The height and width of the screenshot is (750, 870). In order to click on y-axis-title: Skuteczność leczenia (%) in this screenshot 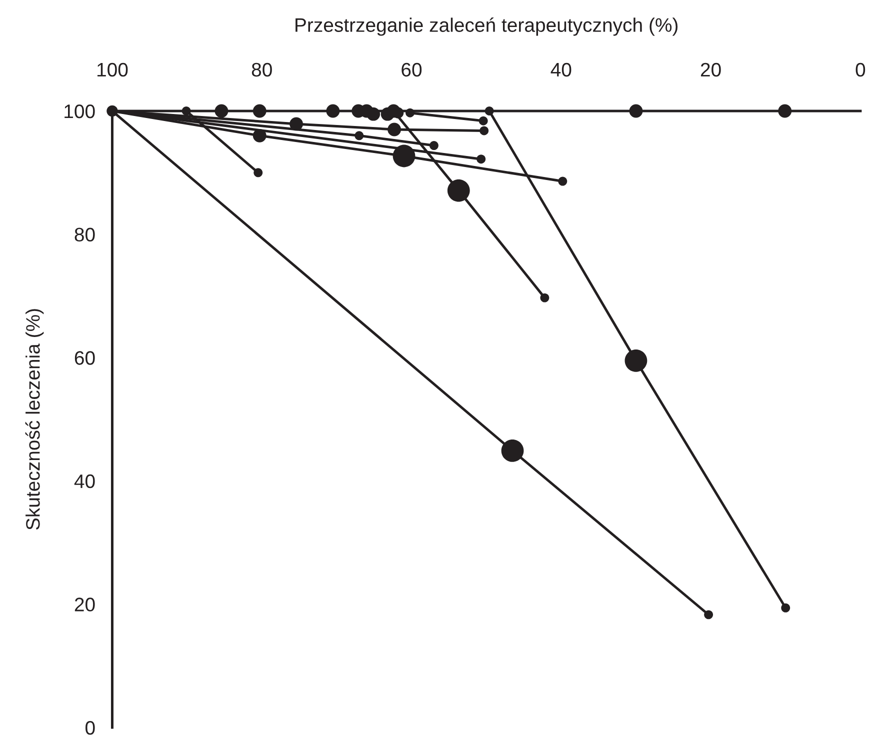, I will do `click(34, 419)`.